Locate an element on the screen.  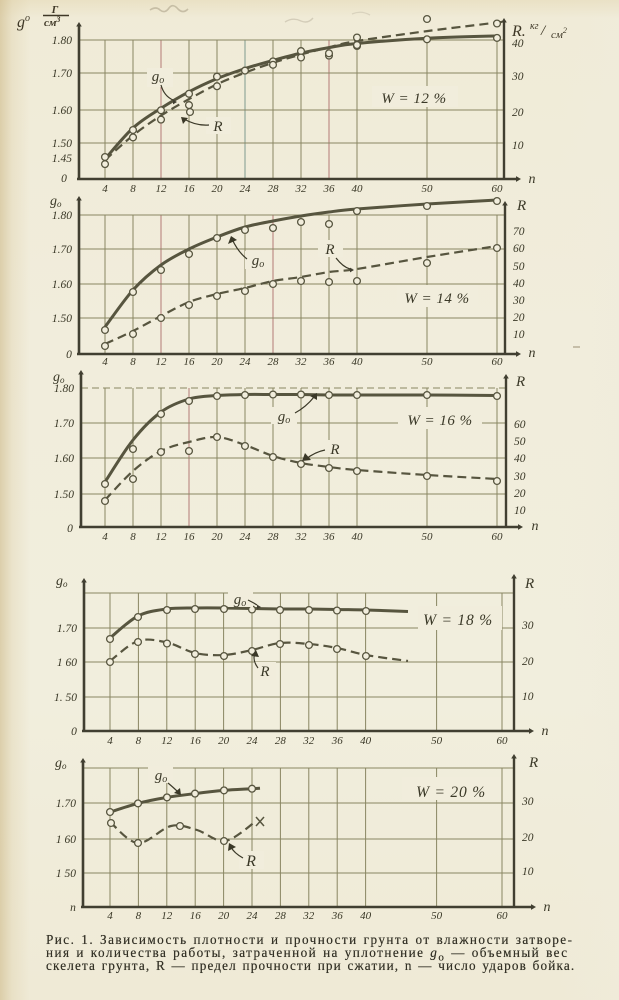
svg-text: 1.50 is located at coordinates (62, 319).